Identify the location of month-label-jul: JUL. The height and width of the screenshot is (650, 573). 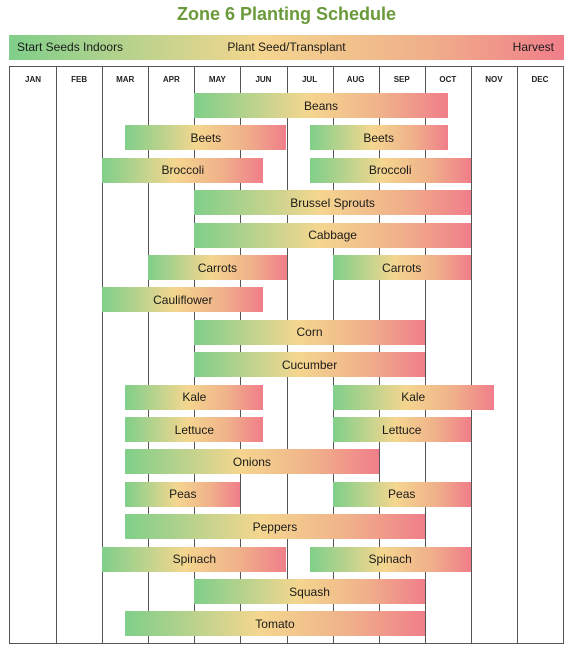
(309, 79).